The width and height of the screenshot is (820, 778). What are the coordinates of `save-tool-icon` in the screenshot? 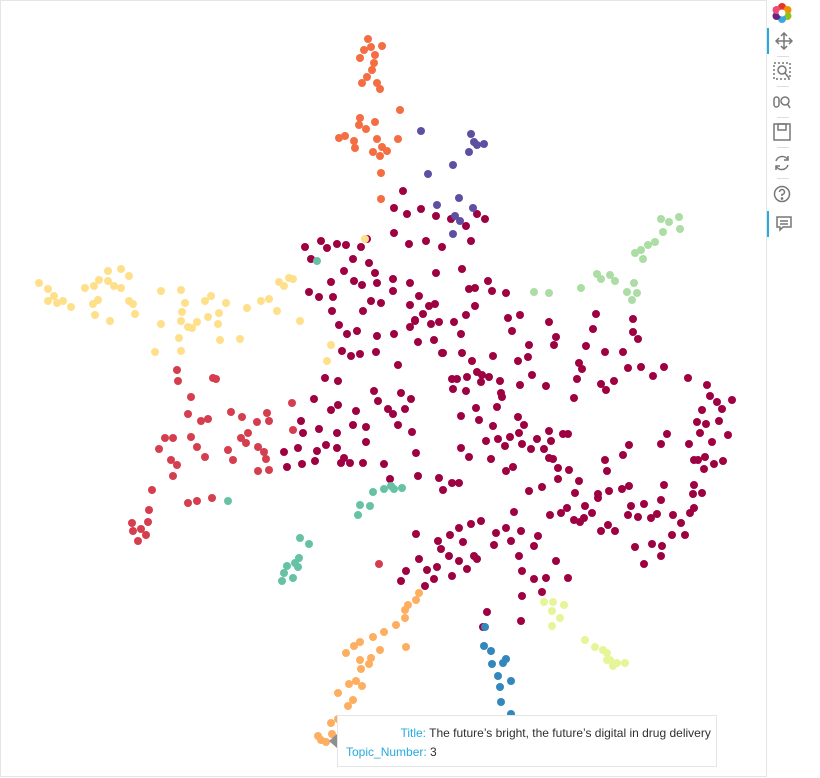 It's located at (782, 132).